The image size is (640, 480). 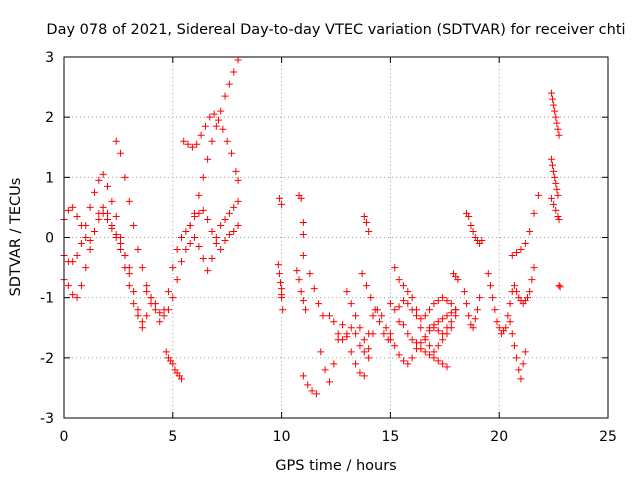 What do you see at coordinates (524, 286) in the screenshot?
I see `series-track-af` at bounding box center [524, 286].